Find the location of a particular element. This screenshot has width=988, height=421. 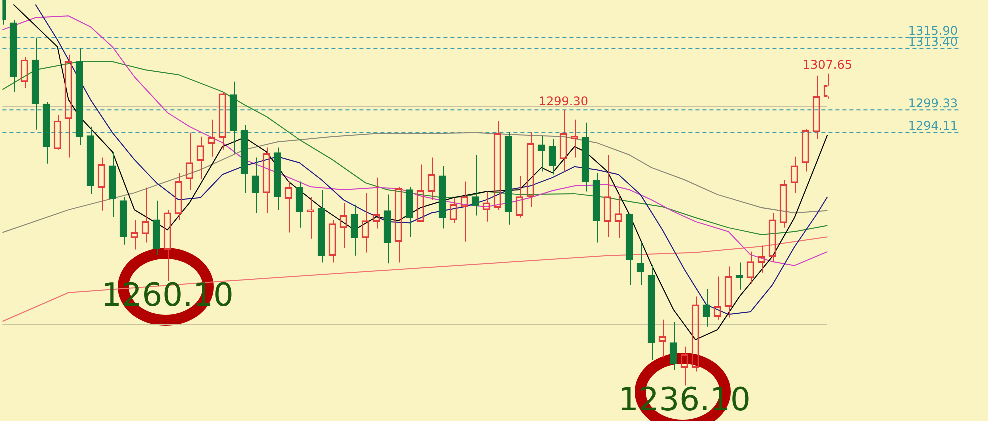

ref-line-label: 1294.11 is located at coordinates (933, 126).